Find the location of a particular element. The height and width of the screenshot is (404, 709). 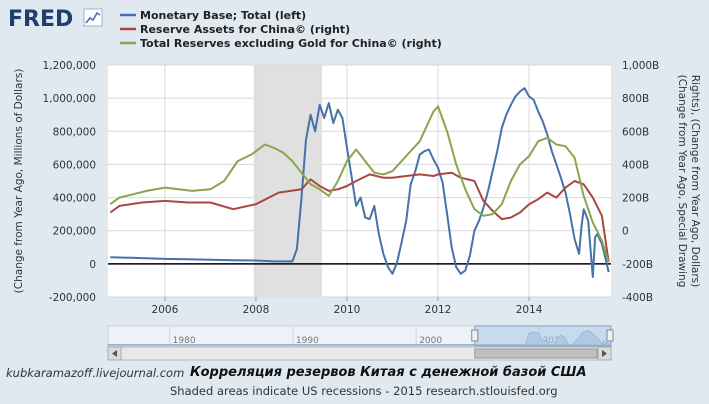

left-tick-label: 1,200,000 is located at coordinates (69, 66).